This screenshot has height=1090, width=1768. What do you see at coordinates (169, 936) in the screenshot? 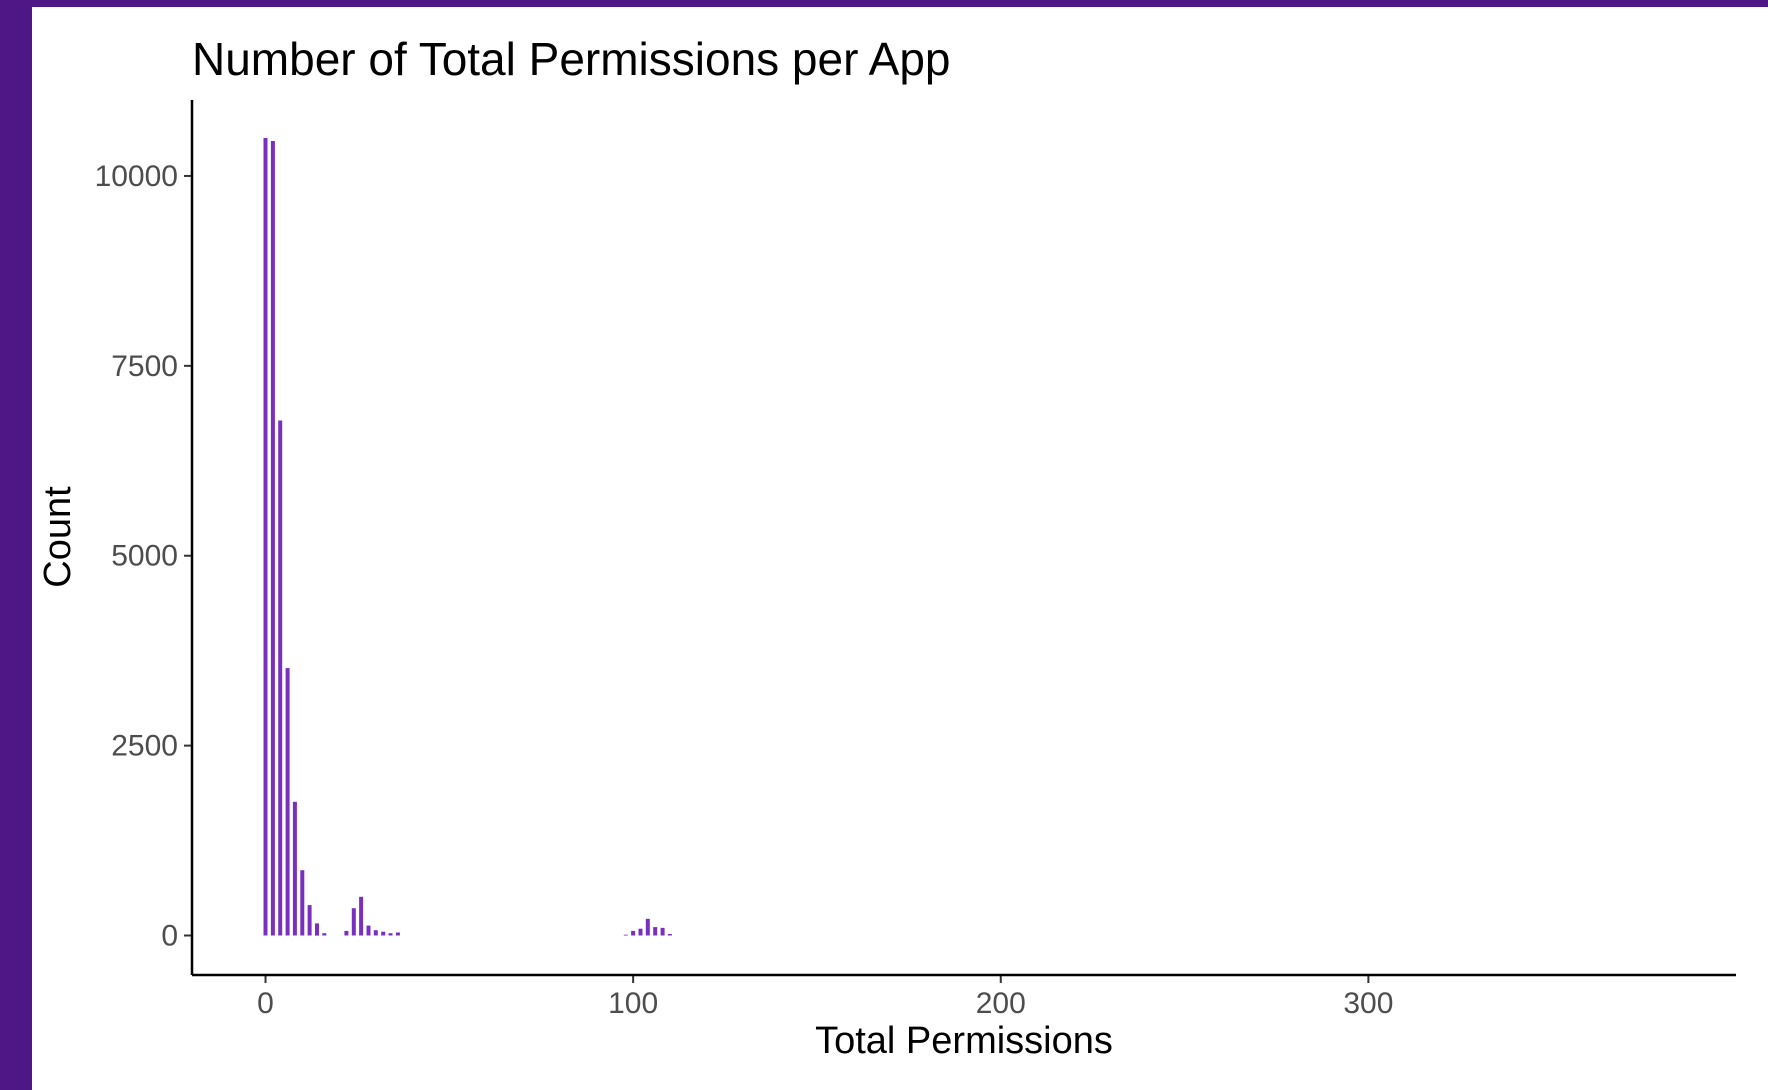
I see `y-tick-label: 0` at bounding box center [169, 936].